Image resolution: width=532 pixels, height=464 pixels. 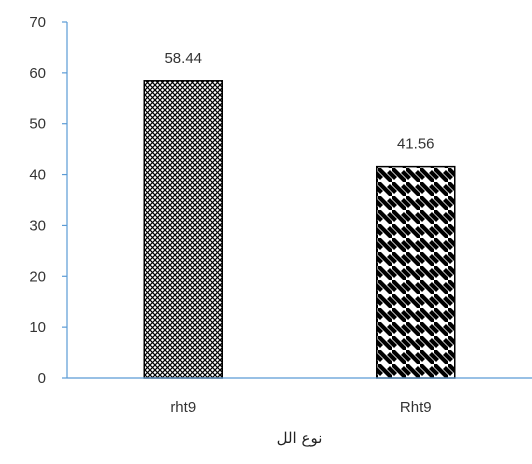 What do you see at coordinates (37, 22) in the screenshot?
I see `y-tick-label: 70` at bounding box center [37, 22].